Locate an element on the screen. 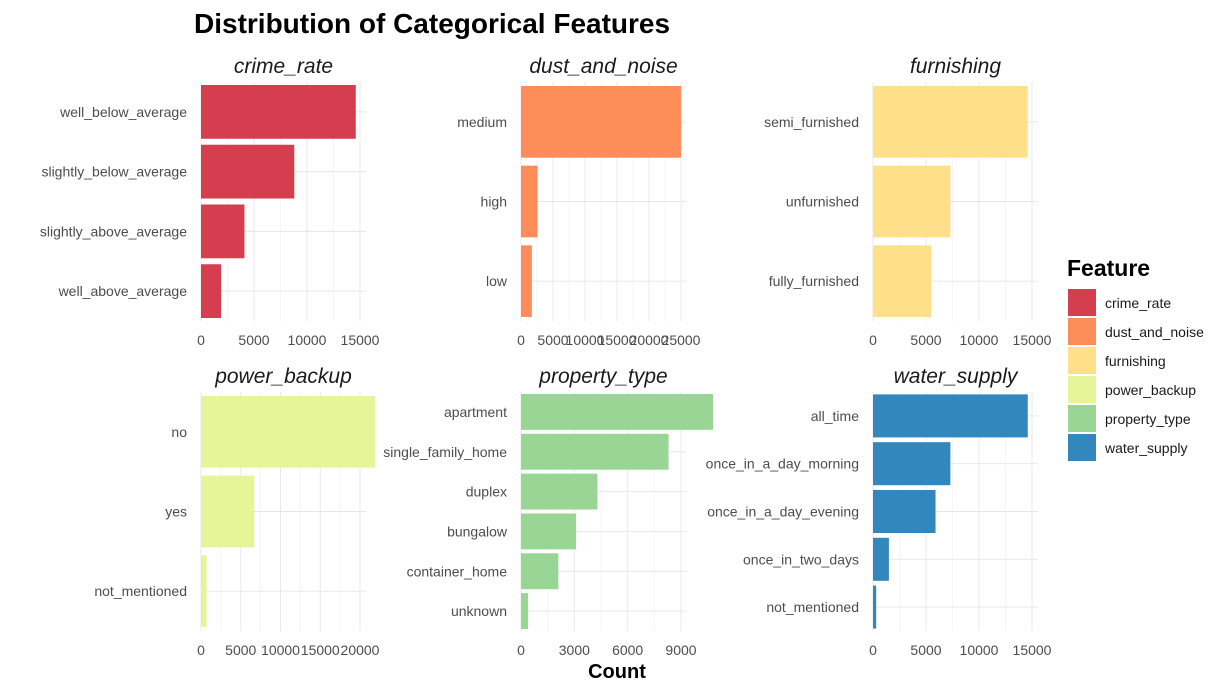 This screenshot has height=696, width=1227. legend-item-furnishing: furnishing is located at coordinates (1117, 360).